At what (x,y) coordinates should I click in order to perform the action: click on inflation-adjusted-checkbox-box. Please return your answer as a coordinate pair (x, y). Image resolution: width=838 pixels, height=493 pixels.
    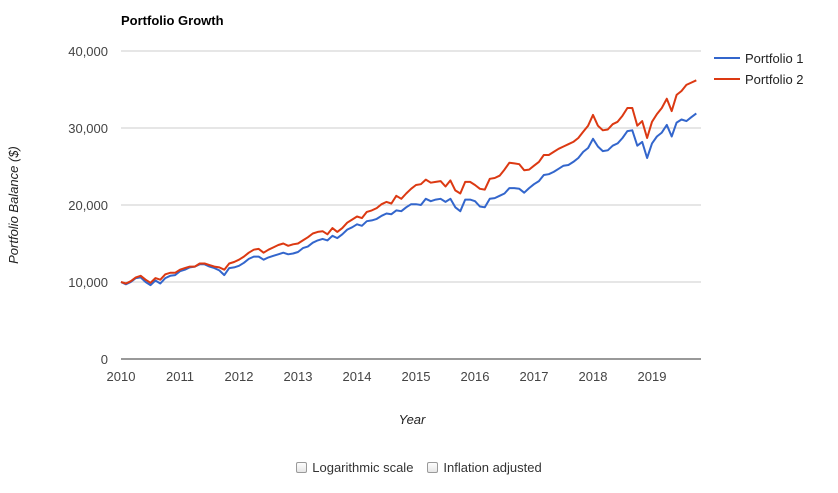
    Looking at the image, I should click on (433, 467).